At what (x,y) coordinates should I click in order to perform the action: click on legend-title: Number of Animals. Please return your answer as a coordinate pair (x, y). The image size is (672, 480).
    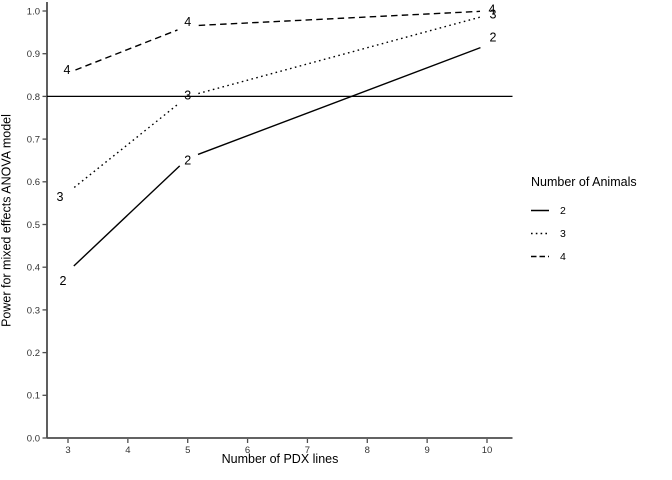
    Looking at the image, I should click on (584, 182).